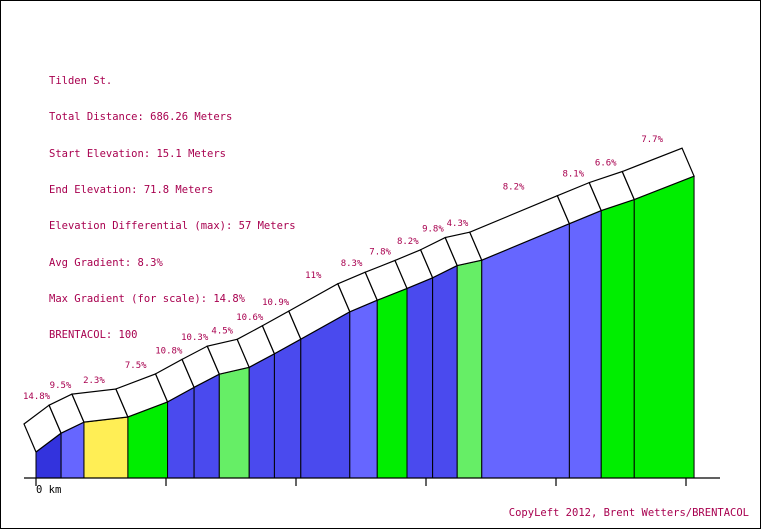 The width and height of the screenshot is (761, 529). What do you see at coordinates (372, 481) in the screenshot?
I see `x-axis` at bounding box center [372, 481].